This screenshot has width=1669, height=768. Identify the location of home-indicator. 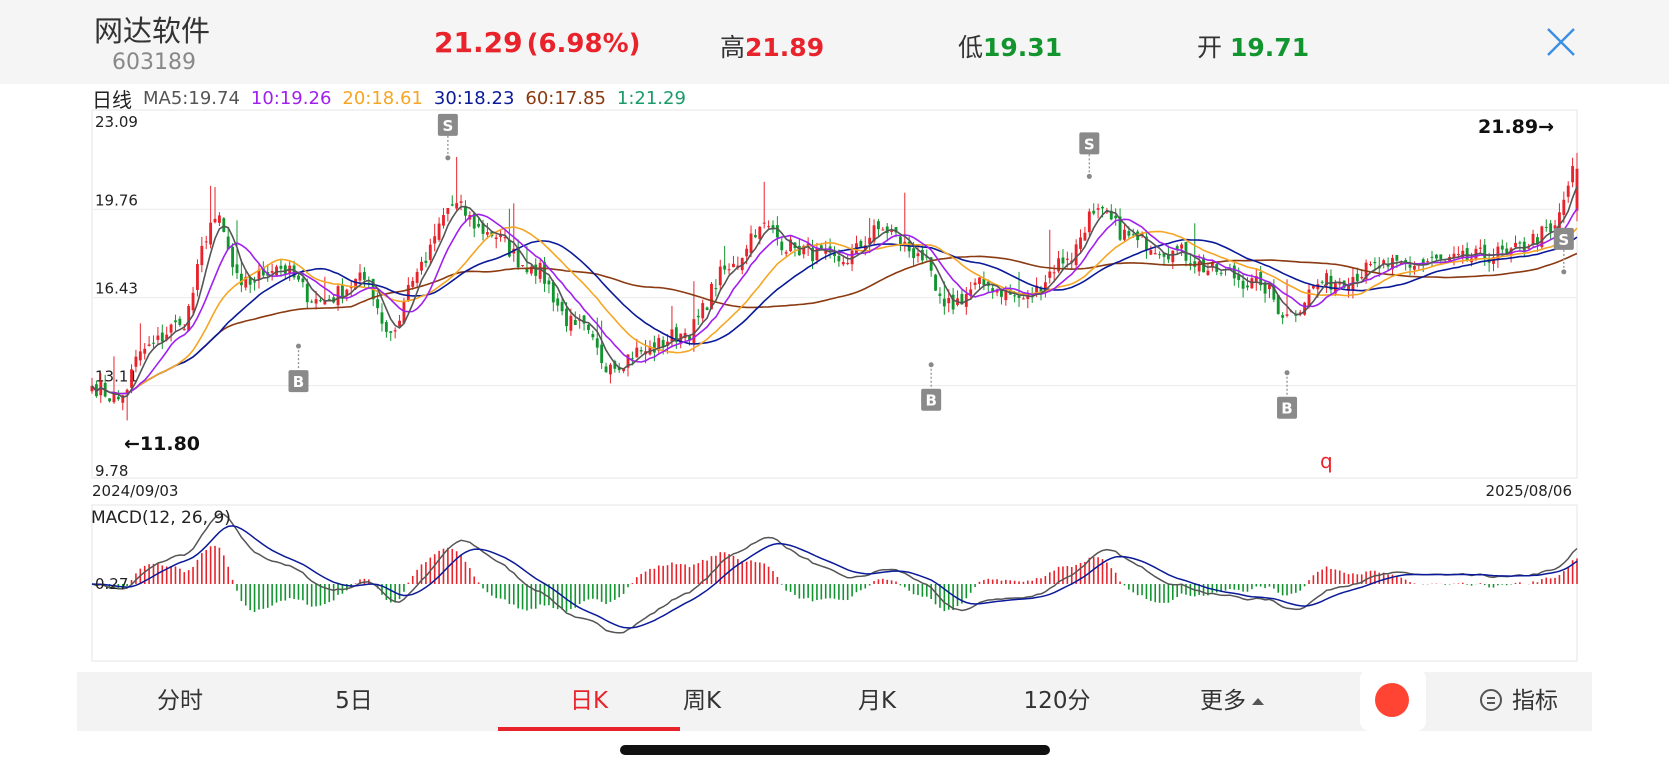
(835, 750).